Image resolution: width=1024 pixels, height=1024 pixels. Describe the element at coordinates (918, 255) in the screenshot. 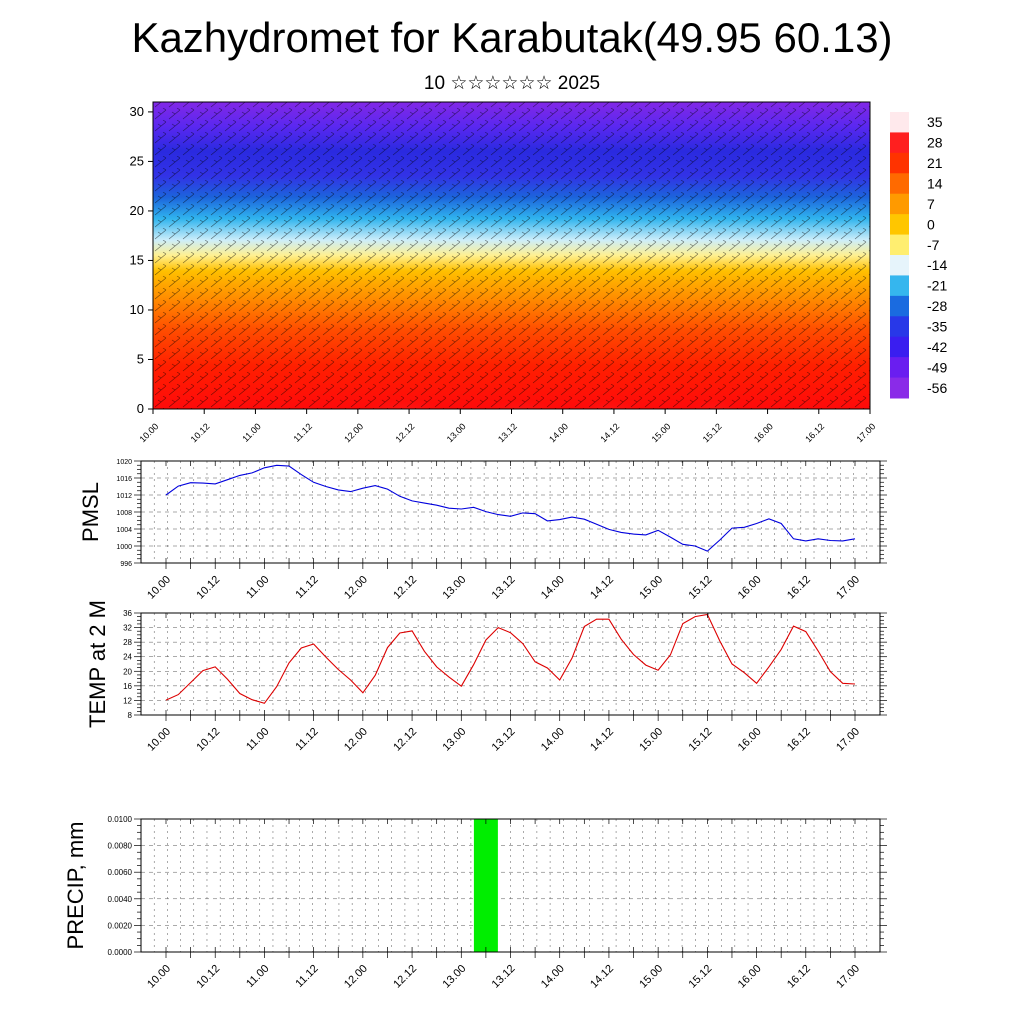

I see `colorbar: 35 28 21 14 7 0 -7 -14 -21 -28 -35 -42 -49 -56` at that location.